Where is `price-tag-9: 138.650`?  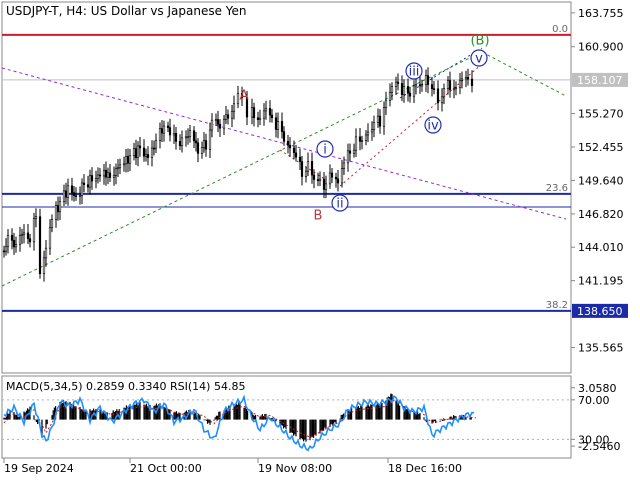
price-tag-9: 138.650 is located at coordinates (600, 311).